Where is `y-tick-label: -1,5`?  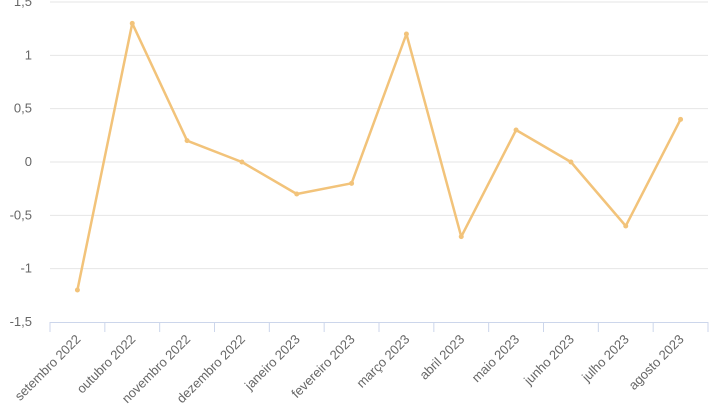 y-tick-label: -1,5 is located at coordinates (21, 321).